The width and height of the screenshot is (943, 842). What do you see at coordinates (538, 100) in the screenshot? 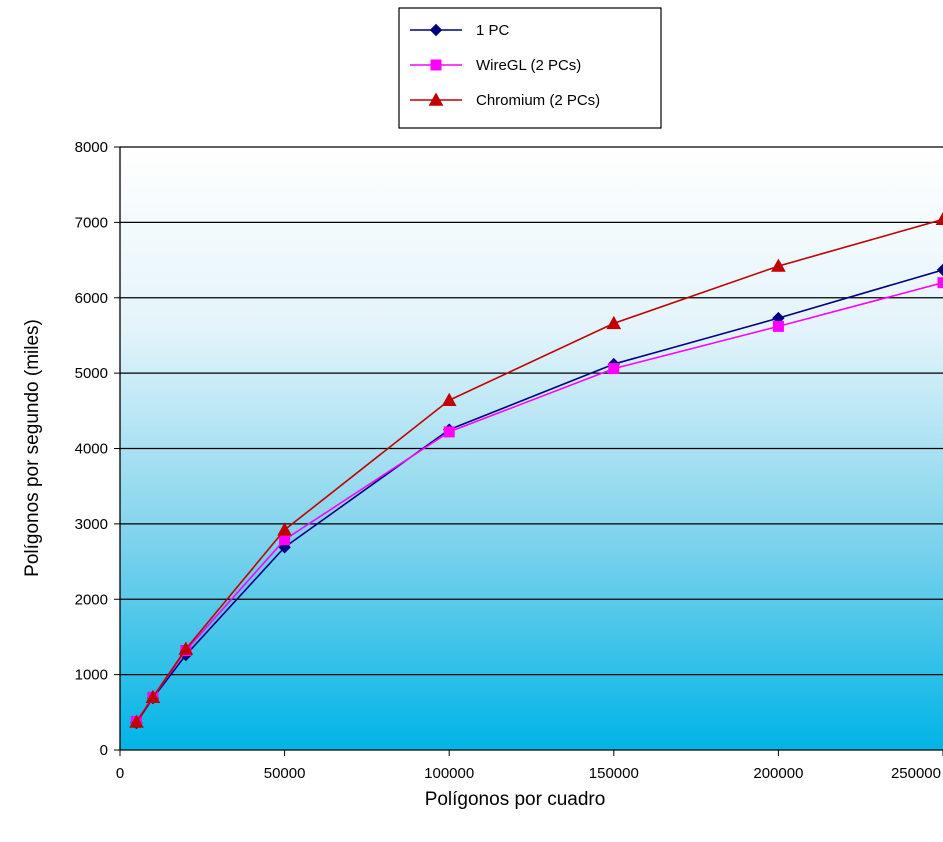
I see `legend-label: Chromium (2 PCs)` at bounding box center [538, 100].